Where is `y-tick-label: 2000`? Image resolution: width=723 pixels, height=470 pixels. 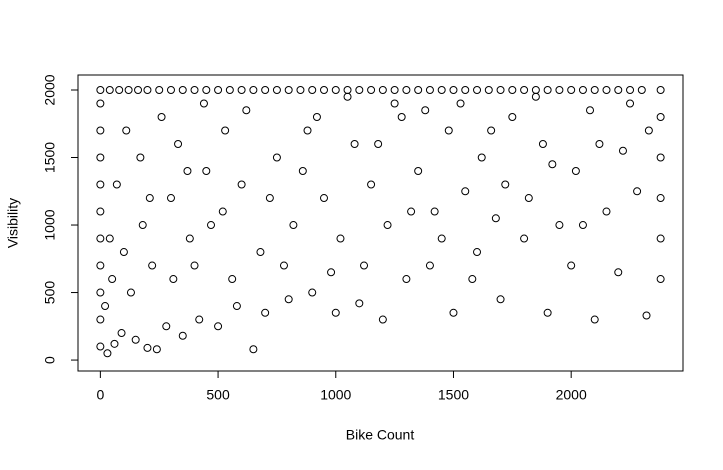 y-tick-label: 2000 is located at coordinates (50, 89).